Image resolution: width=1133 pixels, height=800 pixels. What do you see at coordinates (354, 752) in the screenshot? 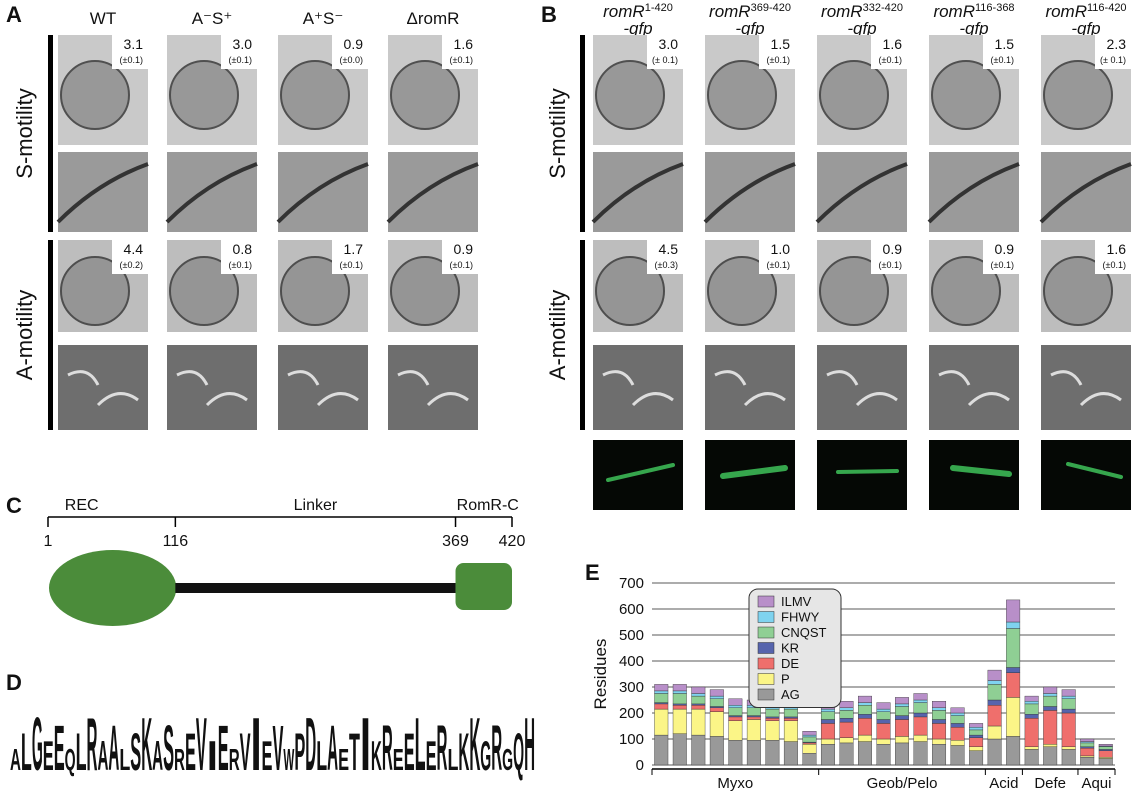
I see `logo-letter: T` at bounding box center [354, 752].